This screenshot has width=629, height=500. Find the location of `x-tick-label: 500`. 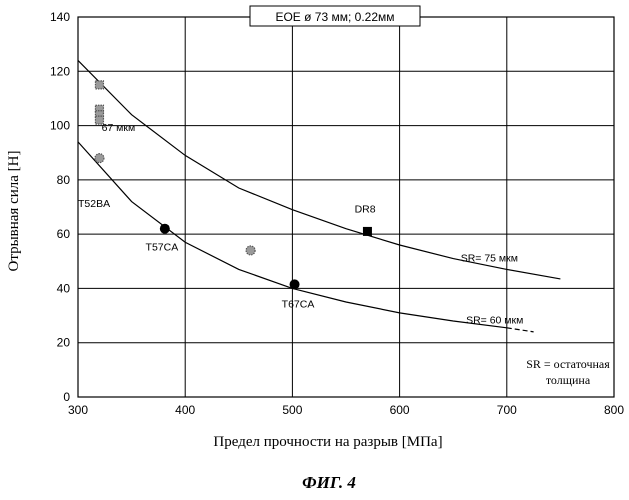

x-tick-label: 500 is located at coordinates (292, 410).